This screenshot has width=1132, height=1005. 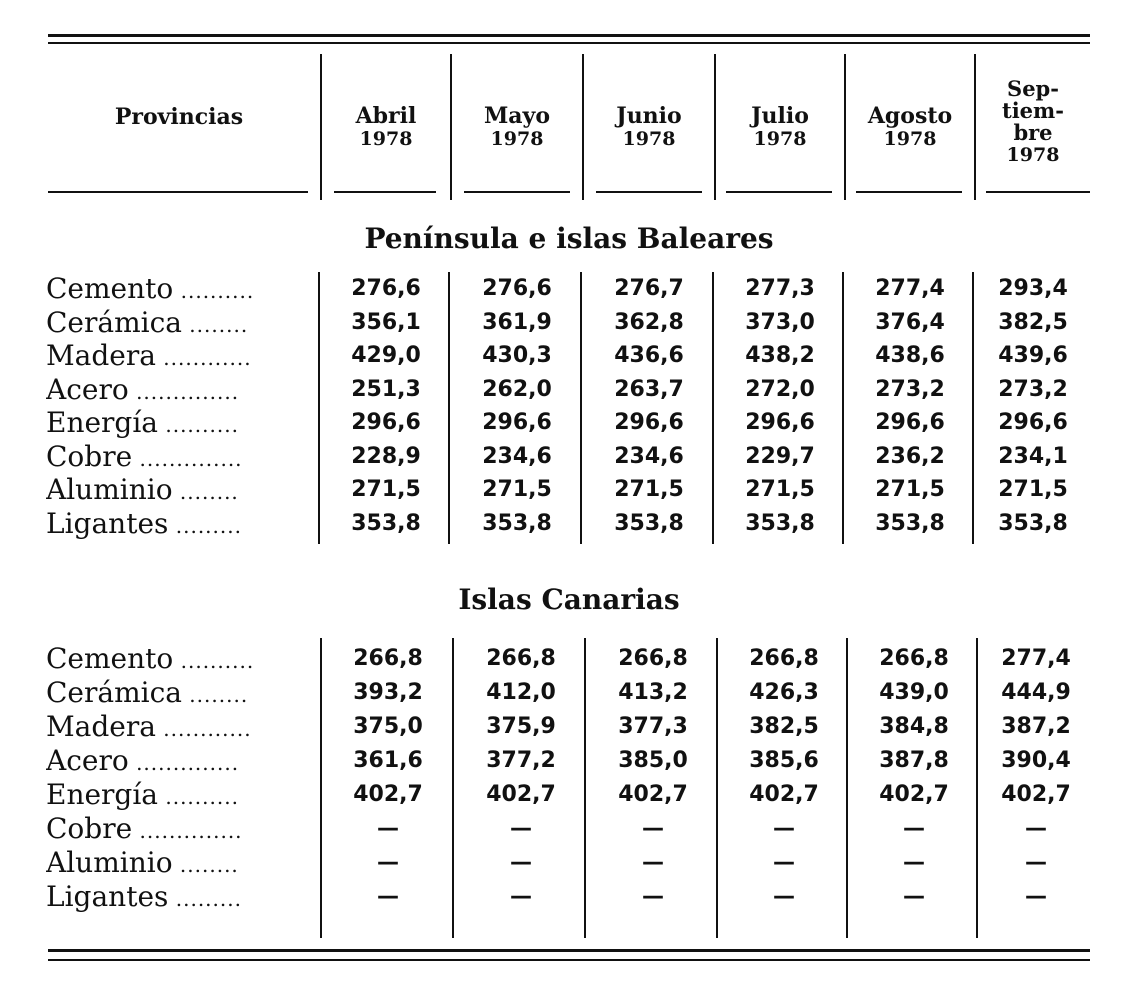 What do you see at coordinates (910, 322) in the screenshot?
I see `table-cell: 376,4` at bounding box center [910, 322].